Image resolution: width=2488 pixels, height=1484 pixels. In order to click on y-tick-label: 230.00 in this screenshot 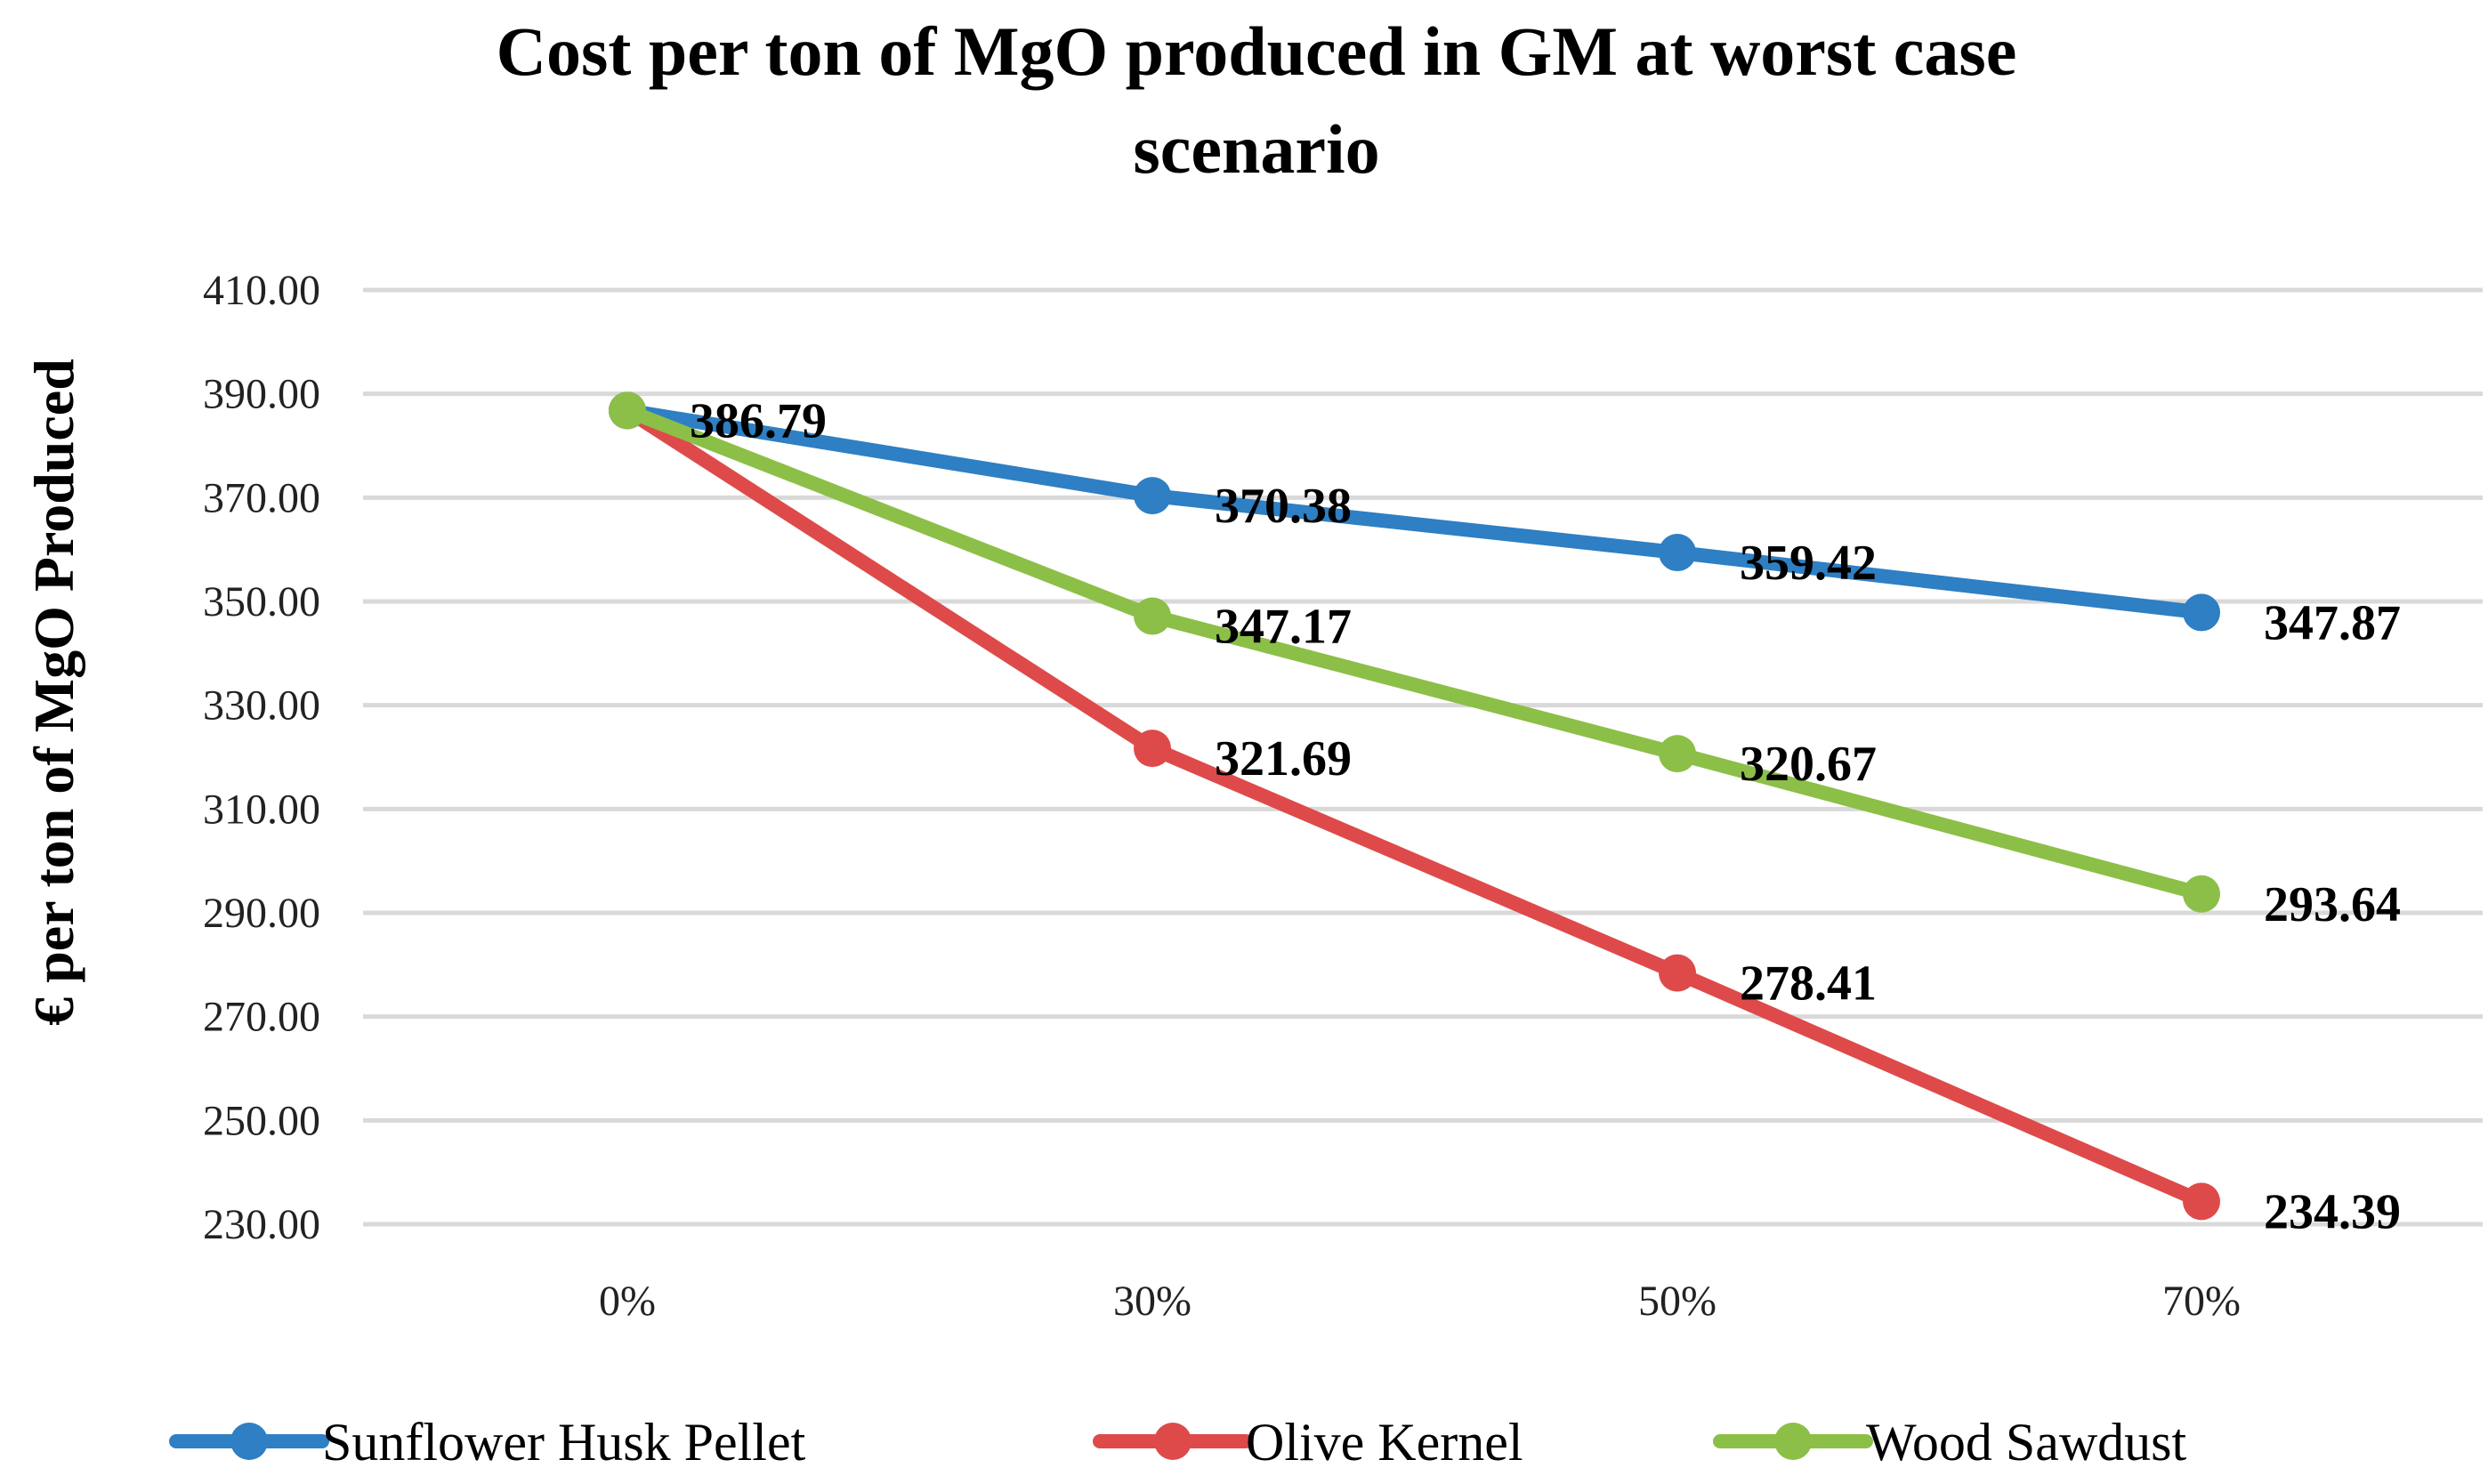, I will do `click(261, 1224)`.